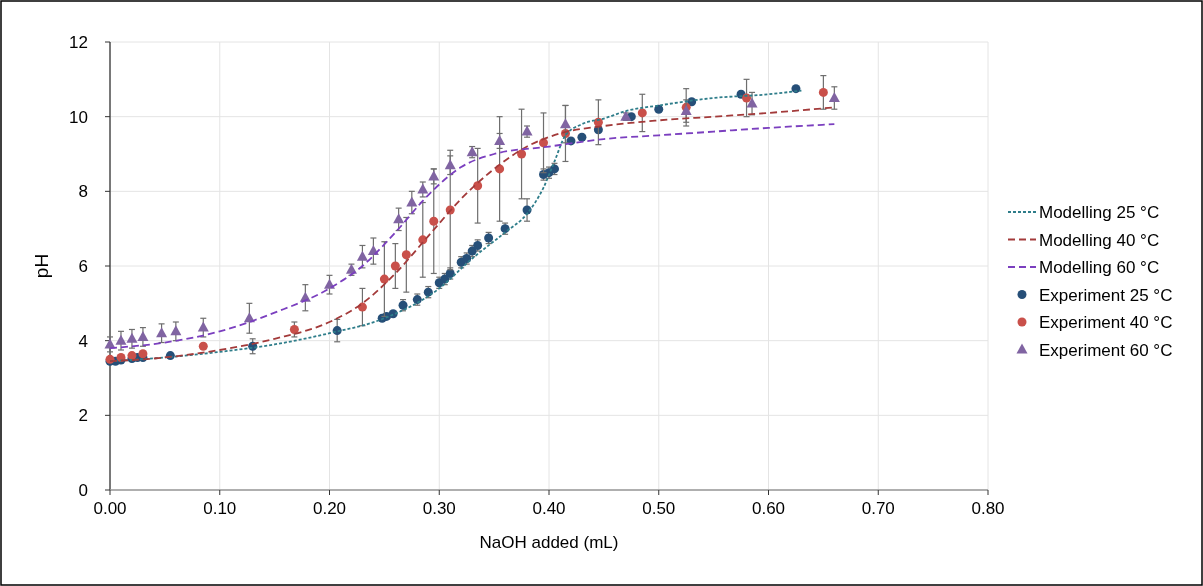 The image size is (1203, 586). I want to click on y-tick-label: 4, so click(83, 341).